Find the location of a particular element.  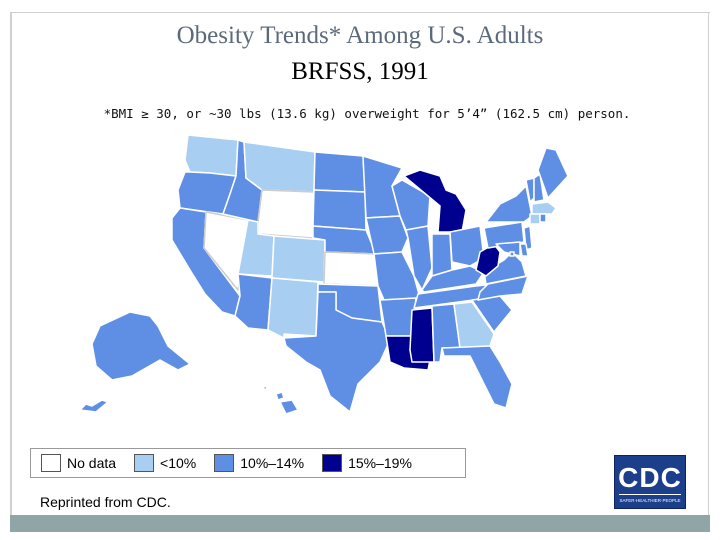

legend-swatch-no-data is located at coordinates (51, 463).